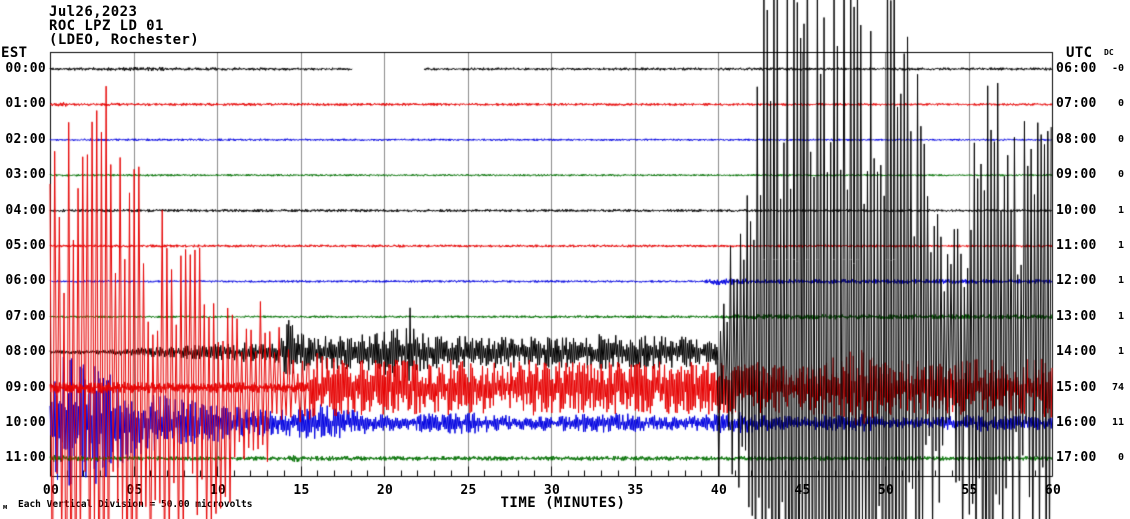  What do you see at coordinates (385, 490) in the screenshot?
I see `x-tick-label: 20` at bounding box center [385, 490].